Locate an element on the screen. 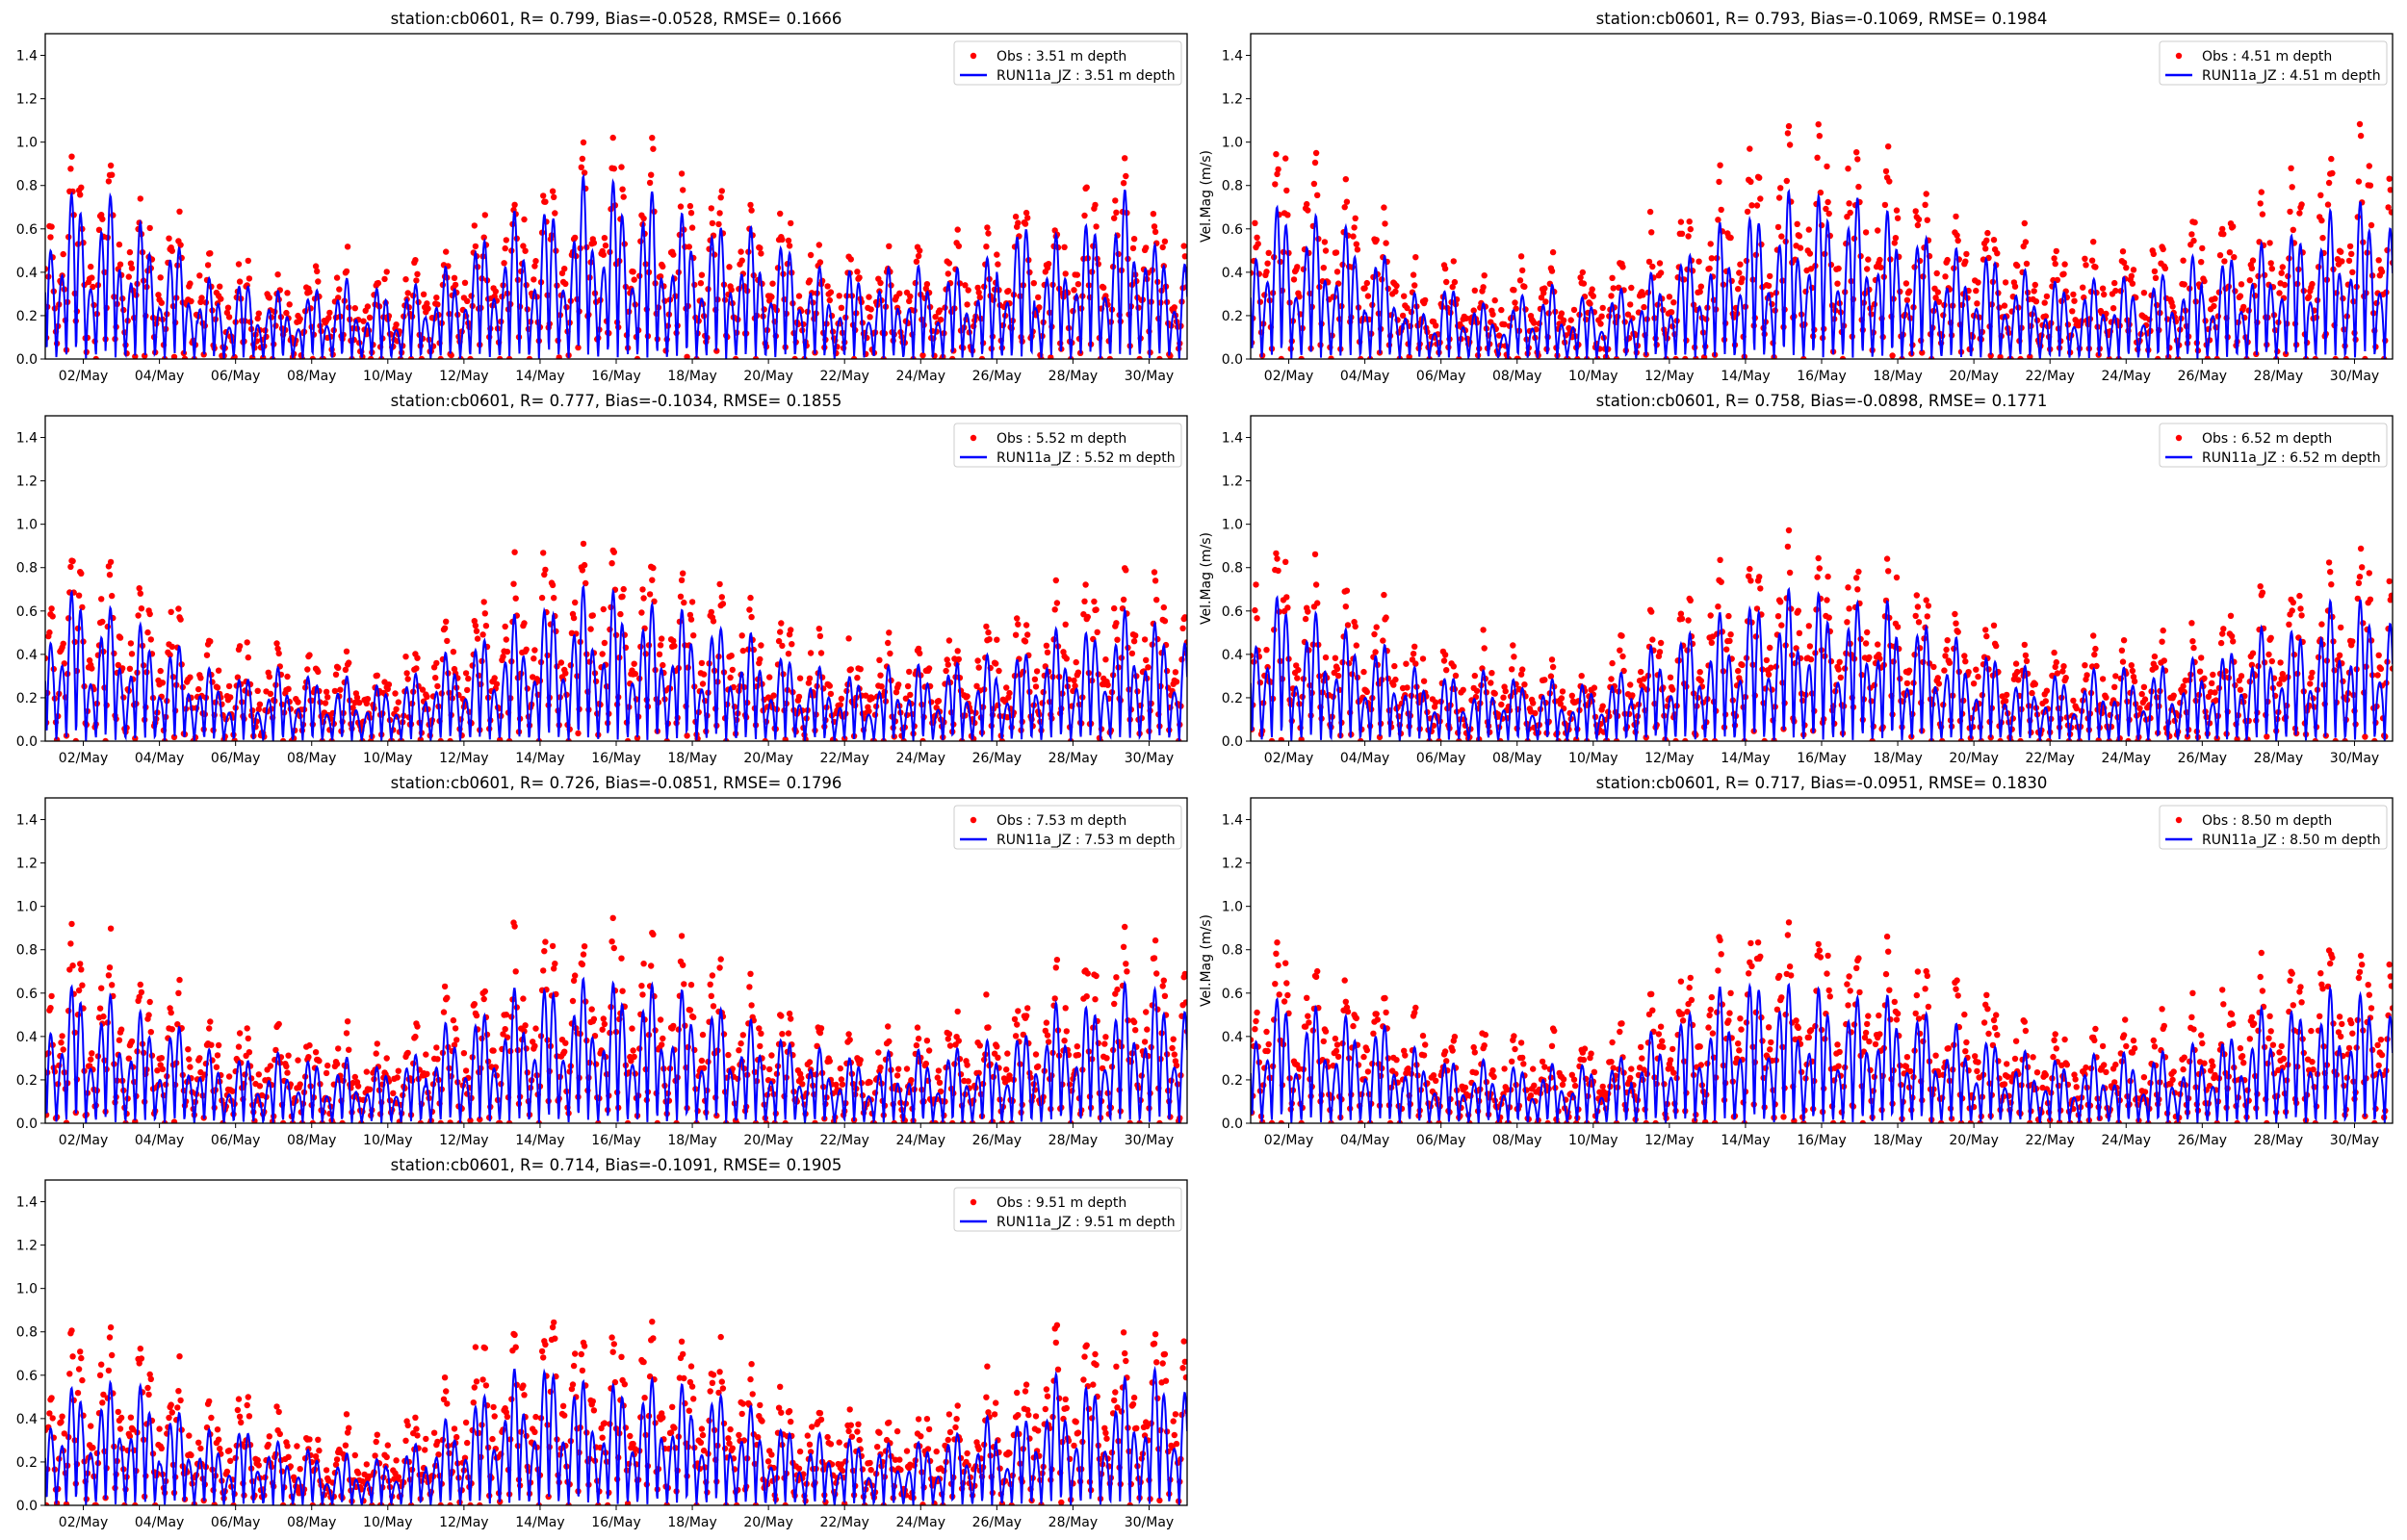  x-tick-label: 22/May is located at coordinates (843, 758).